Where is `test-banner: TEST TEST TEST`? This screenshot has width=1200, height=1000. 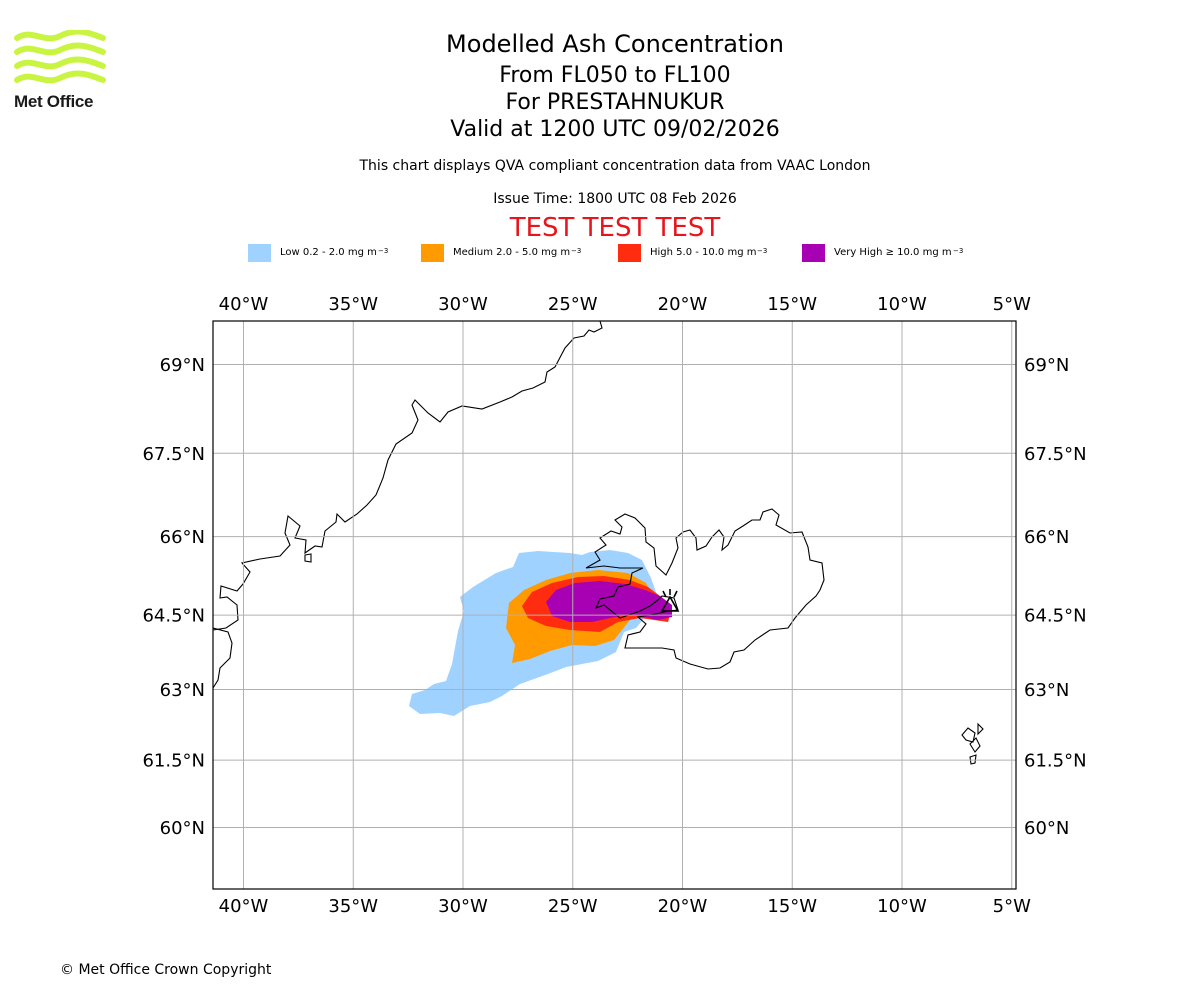
test-banner: TEST TEST TEST is located at coordinates (615, 228).